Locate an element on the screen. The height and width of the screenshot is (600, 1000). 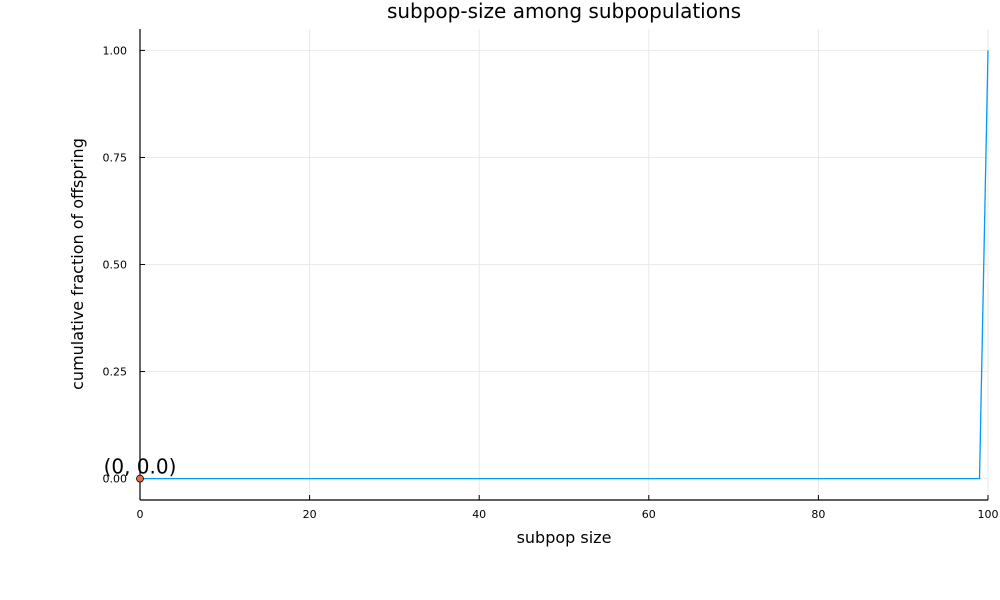
data-point is located at coordinates (140, 478).